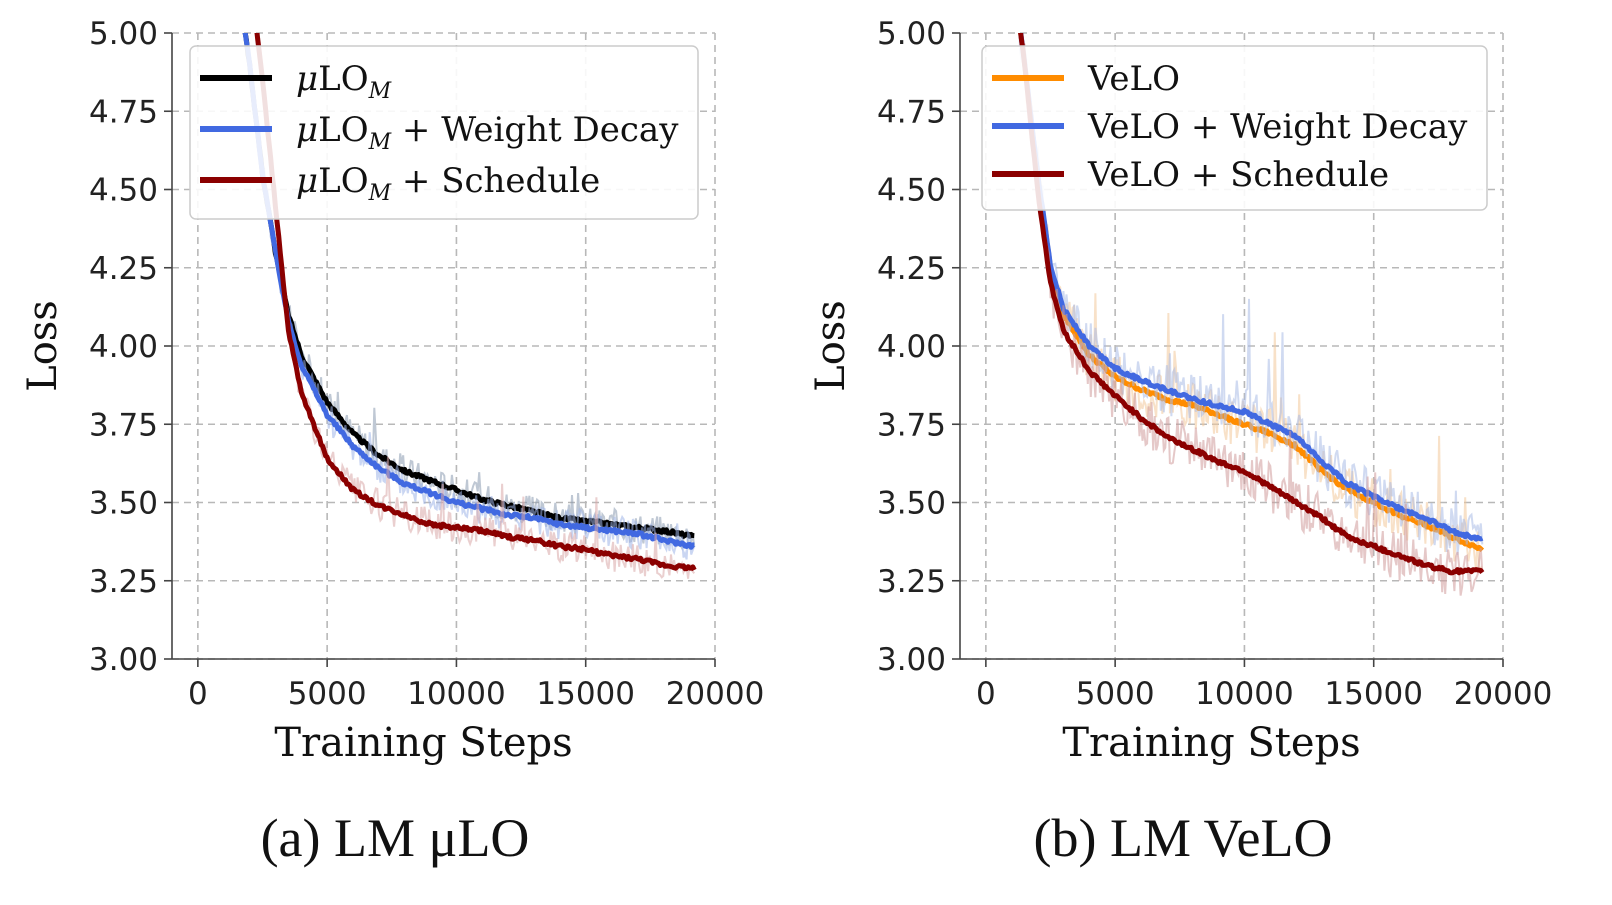 The width and height of the screenshot is (1612, 905). I want to click on legend: VeLO VeLO + Weight Decay VeLO + Schedule, so click(1234, 128).